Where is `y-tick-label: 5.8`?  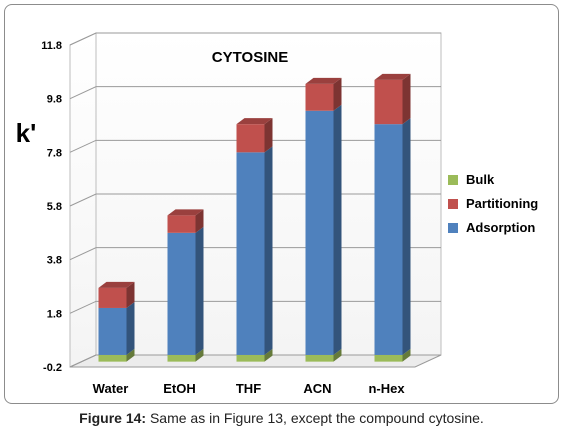
y-tick-label: 5.8 is located at coordinates (54, 207).